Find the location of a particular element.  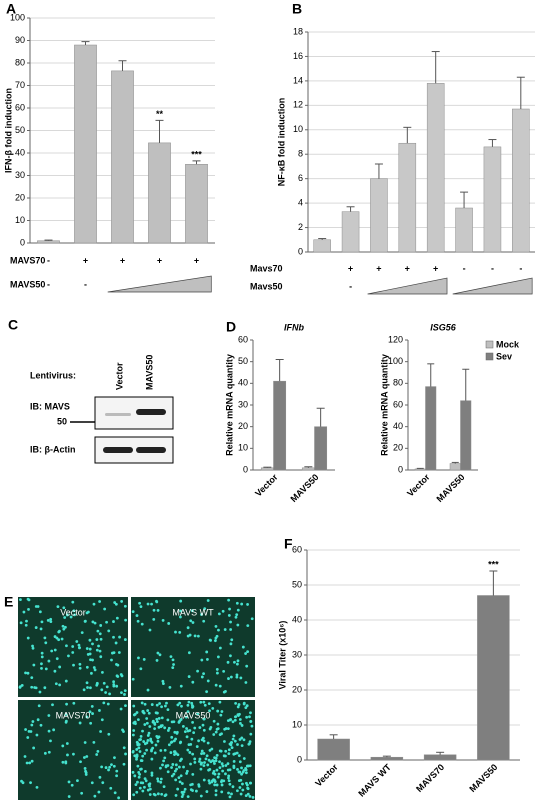

panel-letter: B is located at coordinates (297, 9).